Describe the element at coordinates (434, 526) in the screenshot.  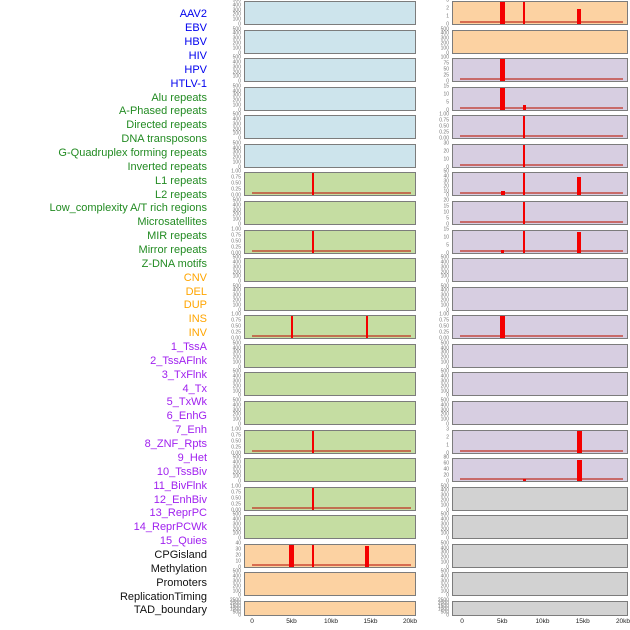
I see `y-axis-ticks-methylation: 500 400 300 200 100 0` at that location.